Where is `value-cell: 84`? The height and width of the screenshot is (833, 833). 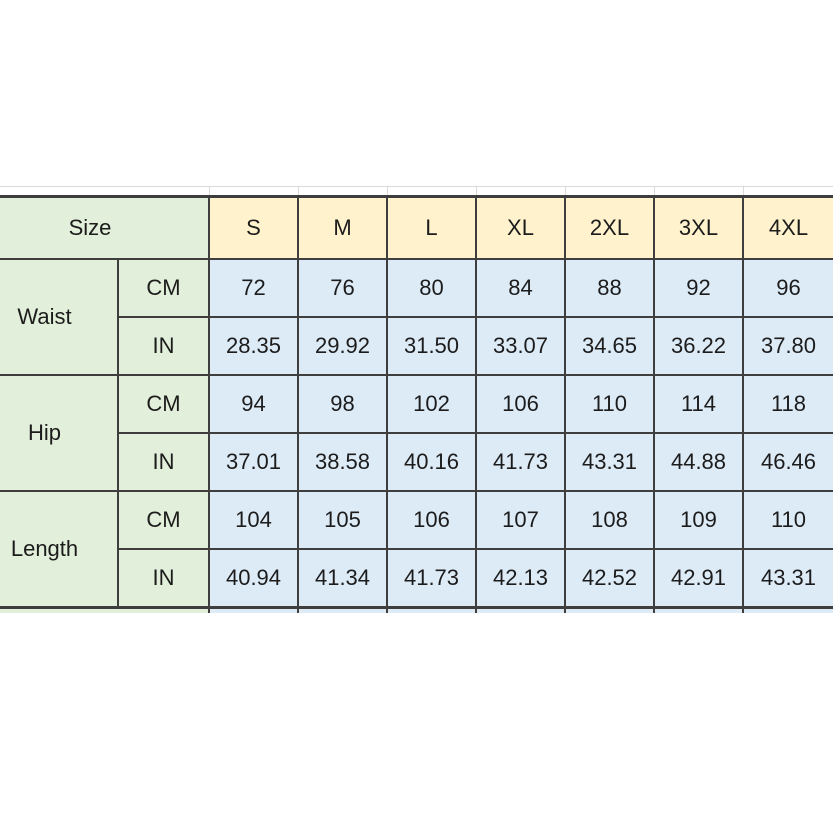 value-cell: 84 is located at coordinates (520, 288).